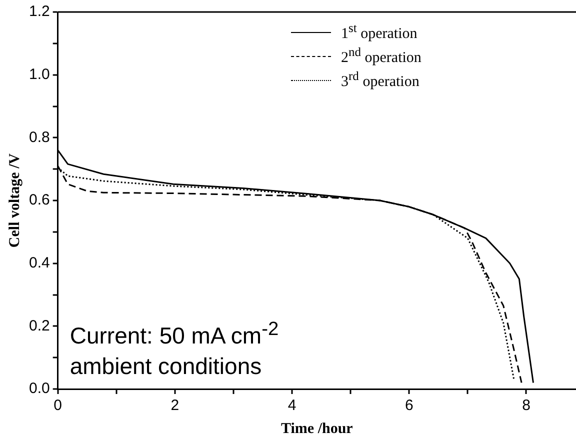 This screenshot has width=576, height=444. Describe the element at coordinates (39, 74) in the screenshot. I see `y-tick-label: 1.0` at that location.